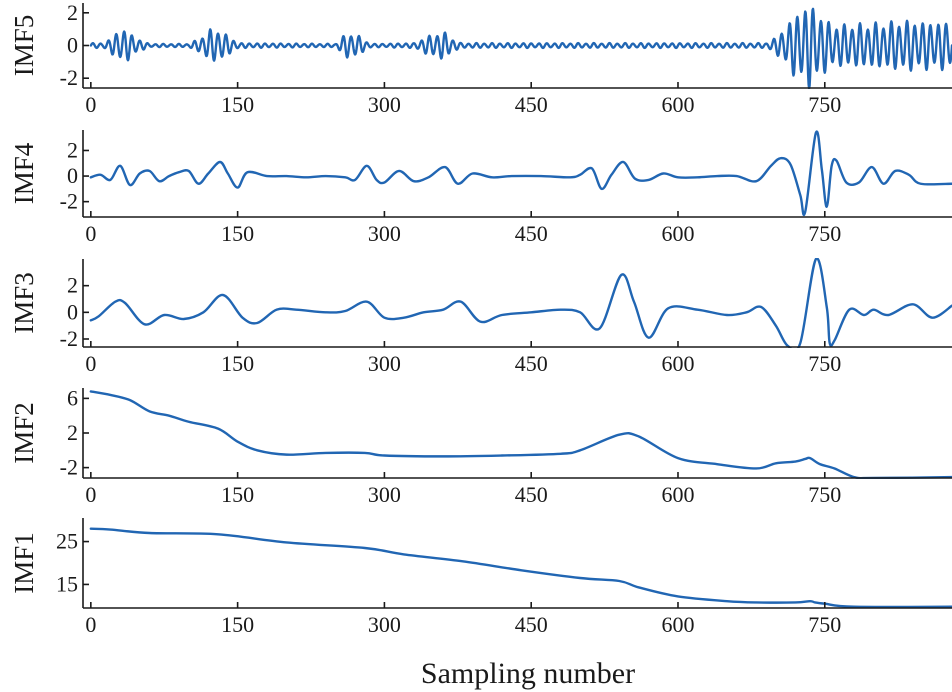 The height and width of the screenshot is (692, 952). Describe the element at coordinates (67, 583) in the screenshot. I see `y-tick-label: 15` at that location.